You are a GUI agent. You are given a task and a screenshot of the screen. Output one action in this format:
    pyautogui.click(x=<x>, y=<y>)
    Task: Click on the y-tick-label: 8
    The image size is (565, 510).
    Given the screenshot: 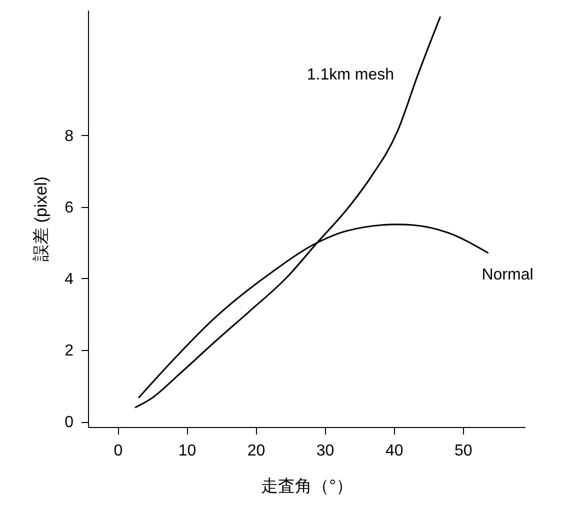 What is the action you would take?
    pyautogui.click(x=69, y=136)
    